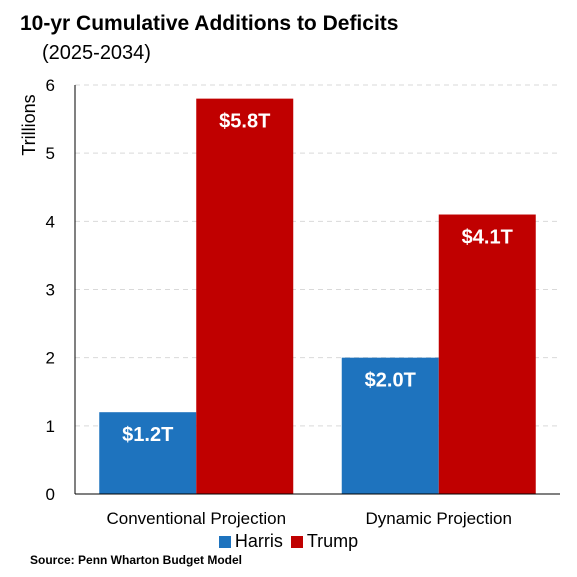  Describe the element at coordinates (258, 541) in the screenshot. I see `legend-label-harris: Harris` at that location.